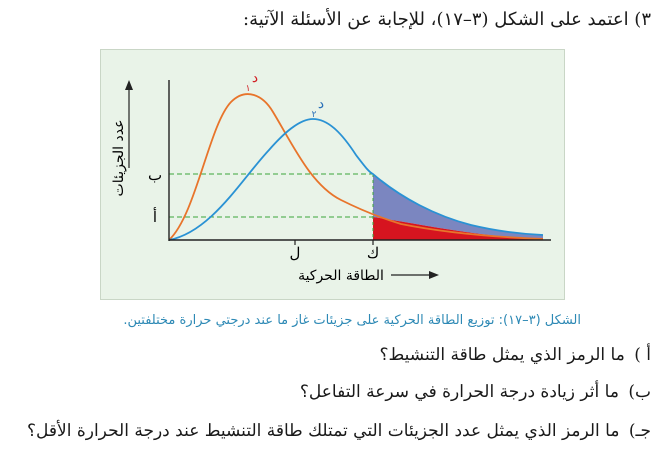  What do you see at coordinates (373, 253) in the screenshot?
I see `tick-label-k: ك` at bounding box center [373, 253].